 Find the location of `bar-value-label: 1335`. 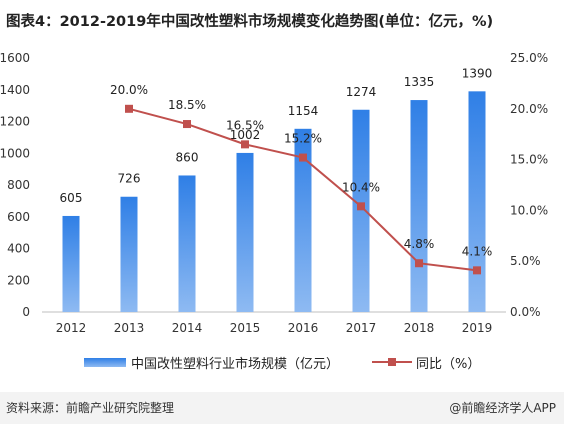

bar-value-label: 1335 is located at coordinates (419, 82).